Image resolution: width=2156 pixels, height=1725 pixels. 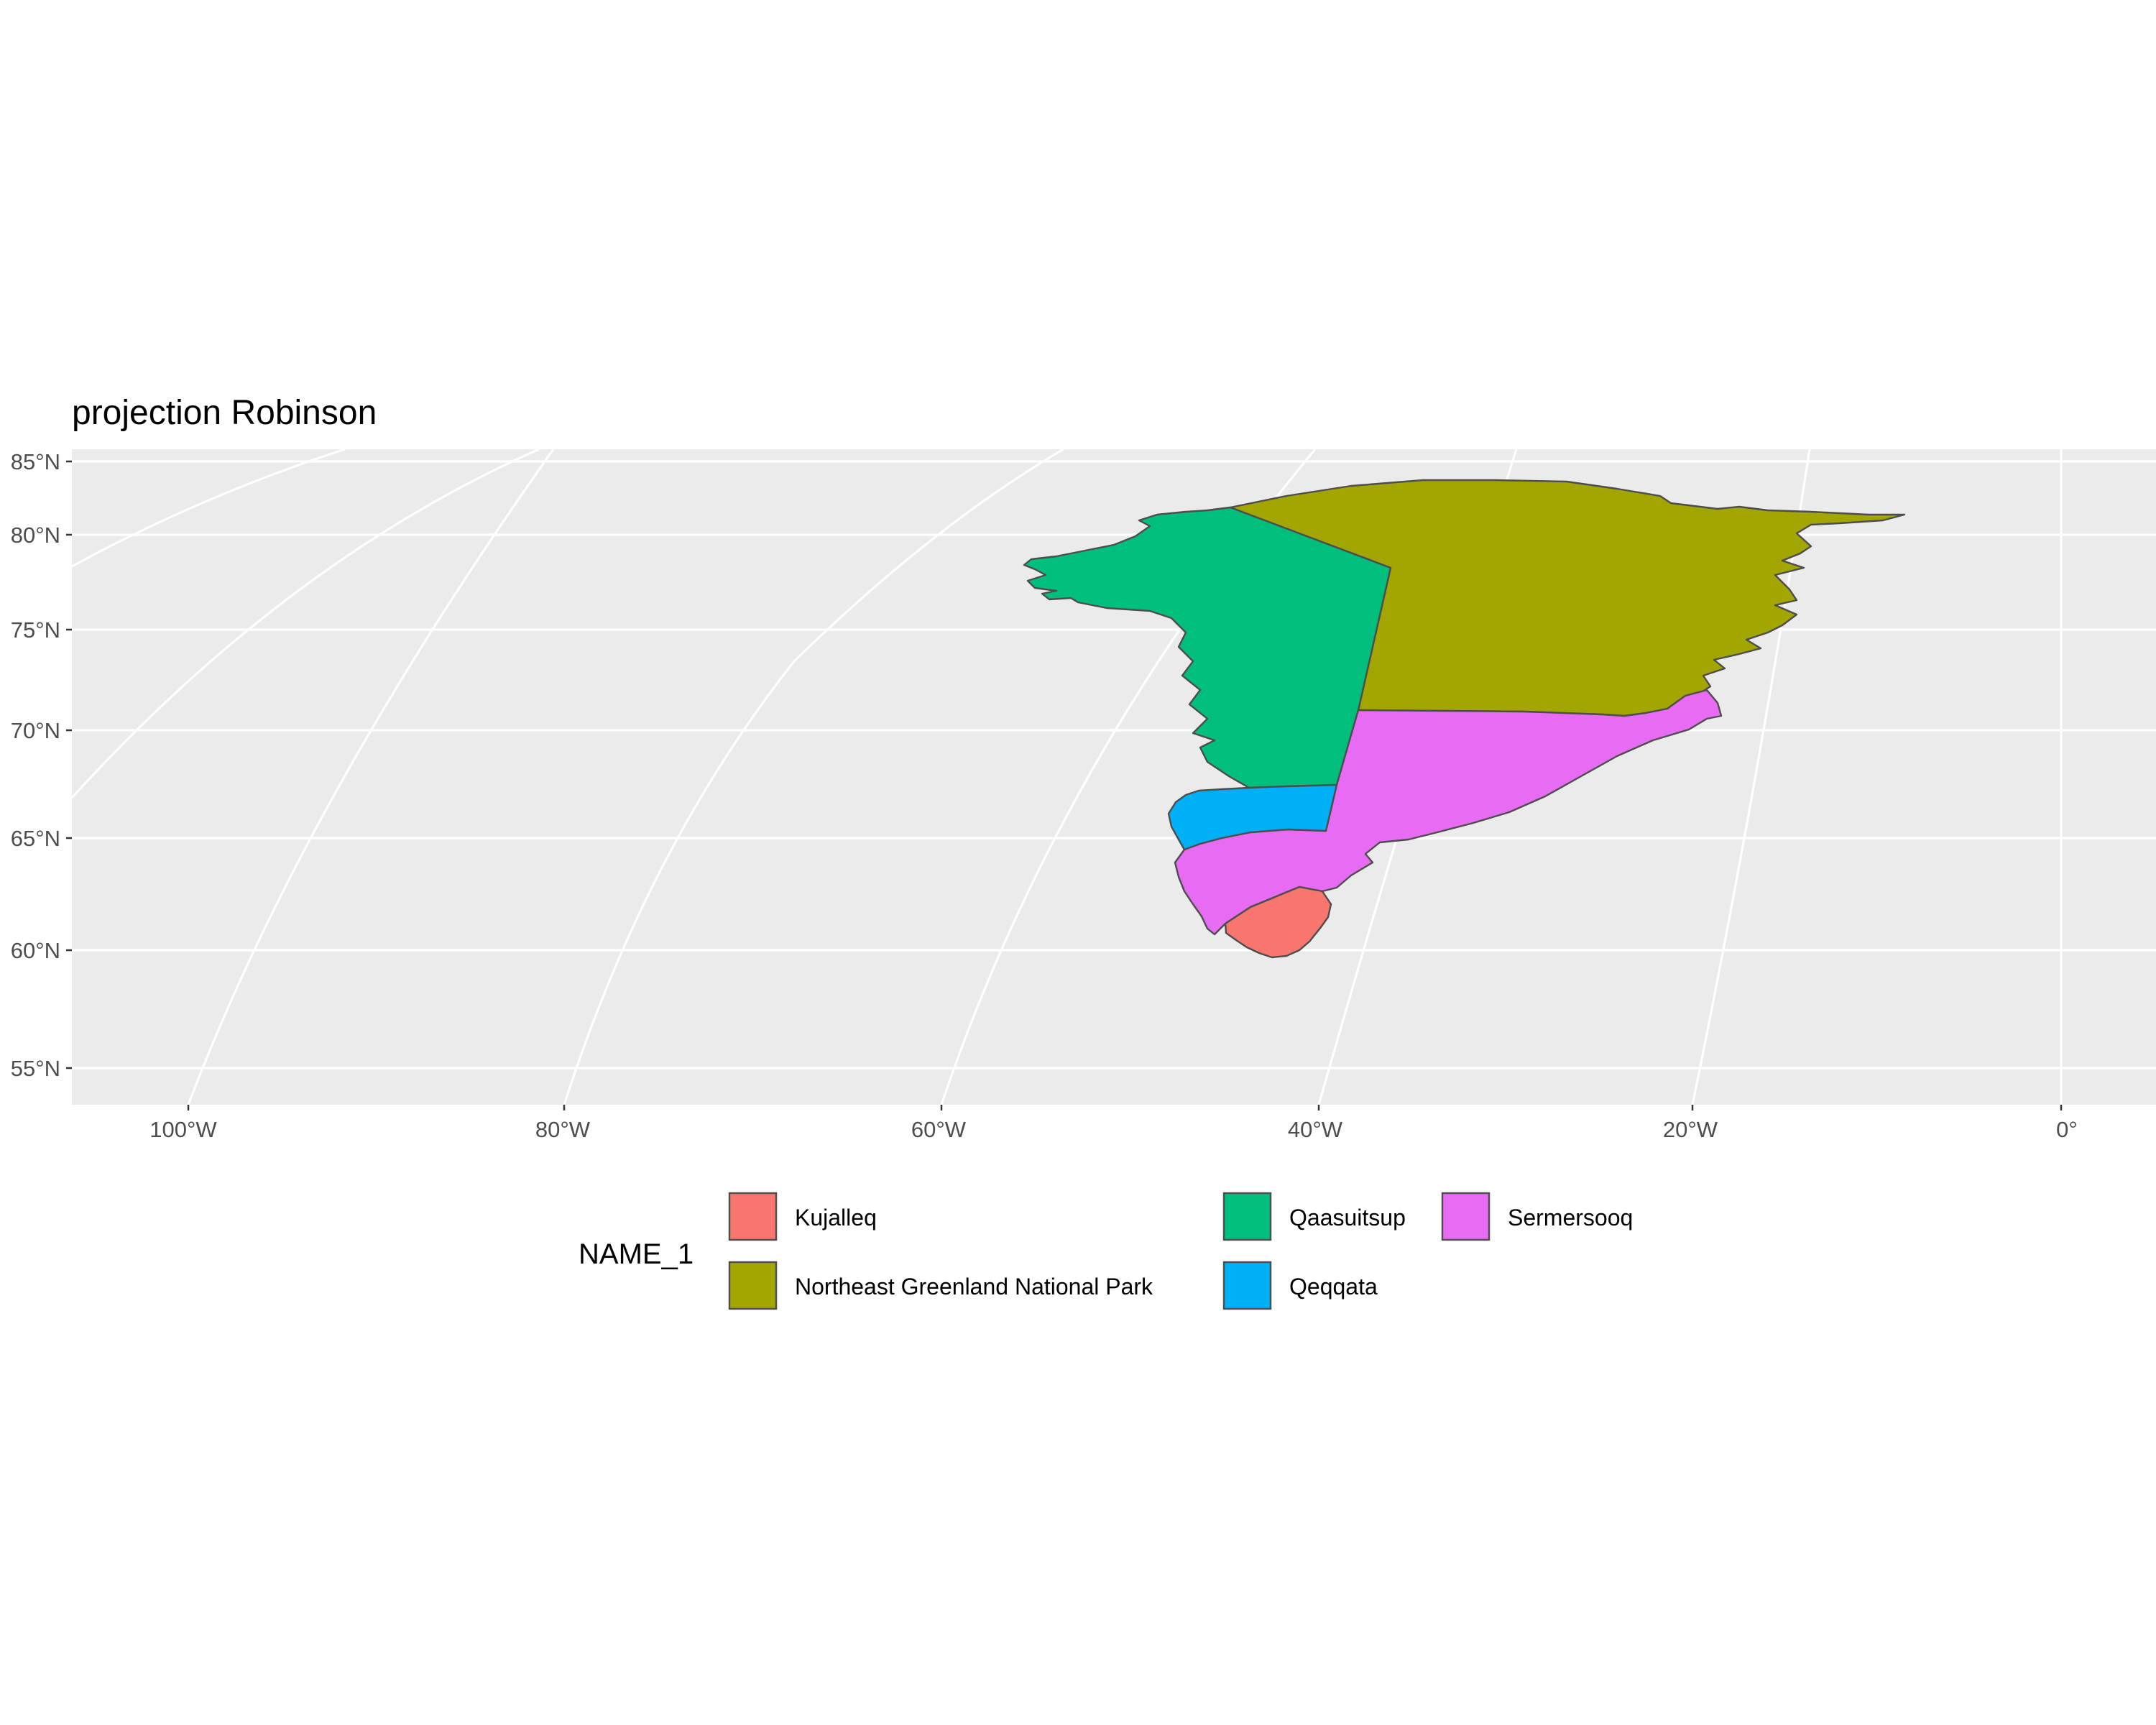 I want to click on region-qeqqata, so click(x=1252, y=817).